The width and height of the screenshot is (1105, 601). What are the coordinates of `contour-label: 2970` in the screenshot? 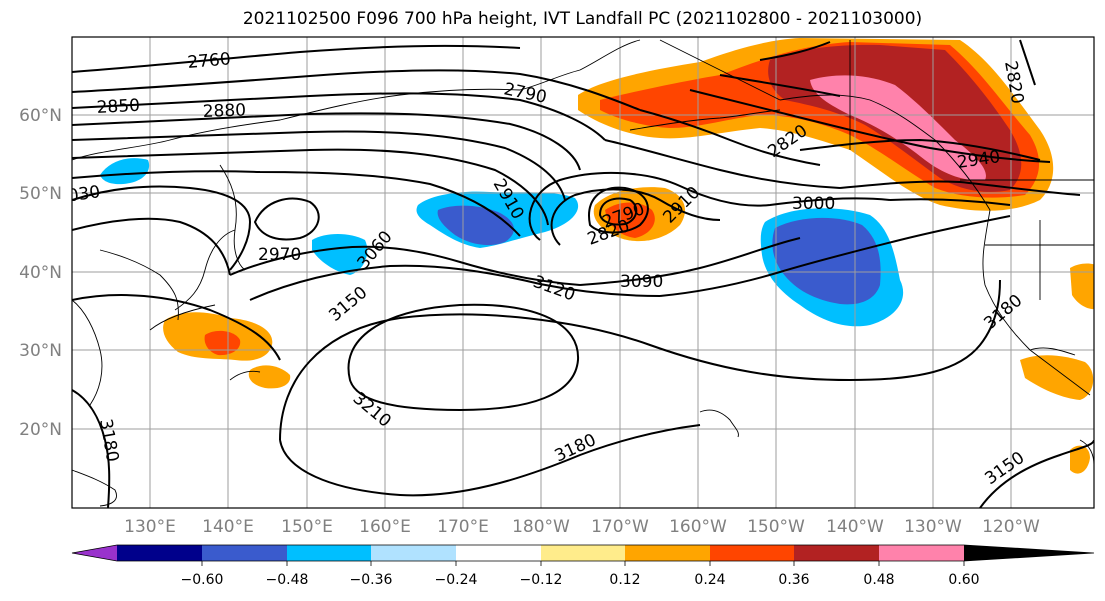 It's located at (279, 255).